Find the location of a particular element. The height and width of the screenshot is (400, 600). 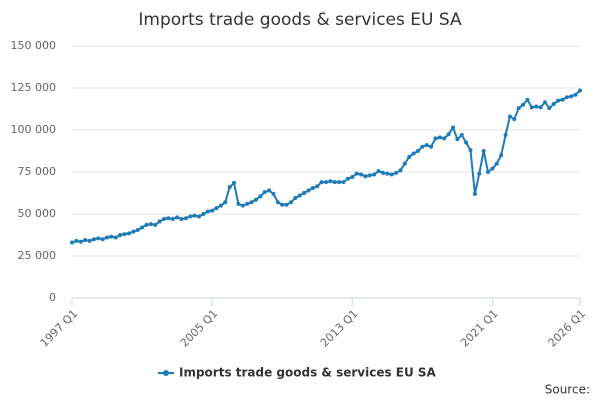

x-tick-label: 2005 Q1 is located at coordinates (199, 328).